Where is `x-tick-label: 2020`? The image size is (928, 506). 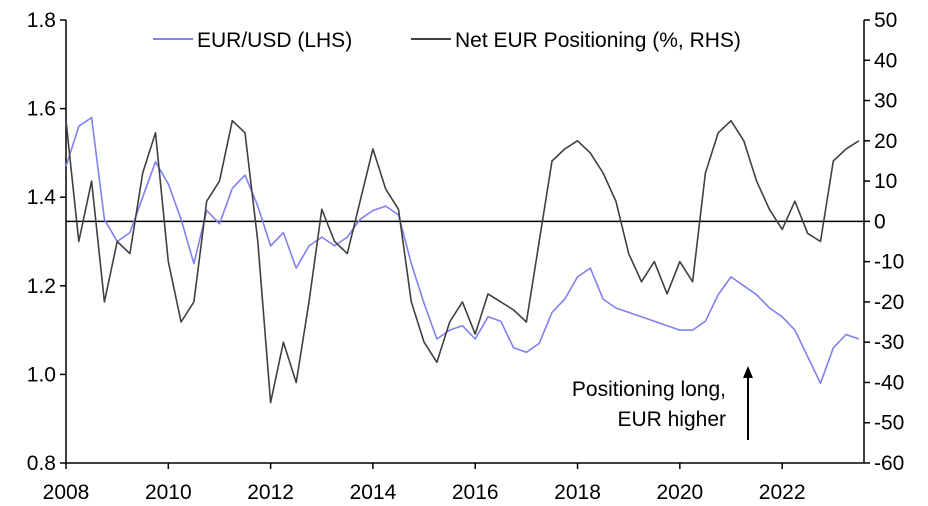 x-tick-label: 2020 is located at coordinates (679, 492).